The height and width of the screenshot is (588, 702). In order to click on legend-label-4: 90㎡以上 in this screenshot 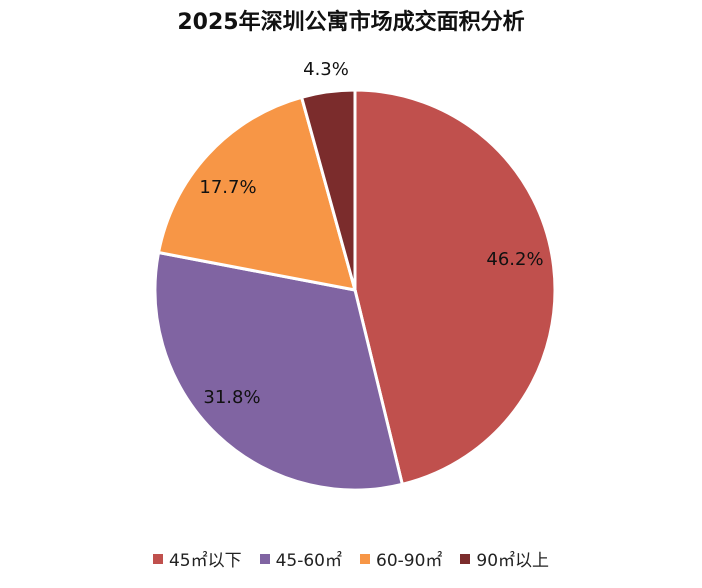, I will do `click(513, 561)`.